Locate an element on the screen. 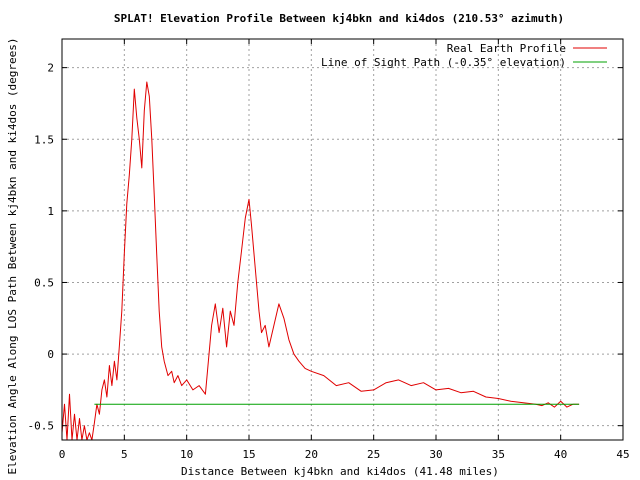 The image size is (640, 480). x-tick-label: 45 is located at coordinates (622, 454).